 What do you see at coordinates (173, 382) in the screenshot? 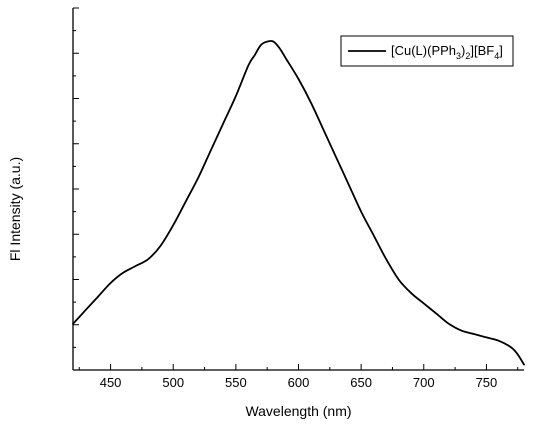
I see `x-tick-label: 500` at bounding box center [173, 382].